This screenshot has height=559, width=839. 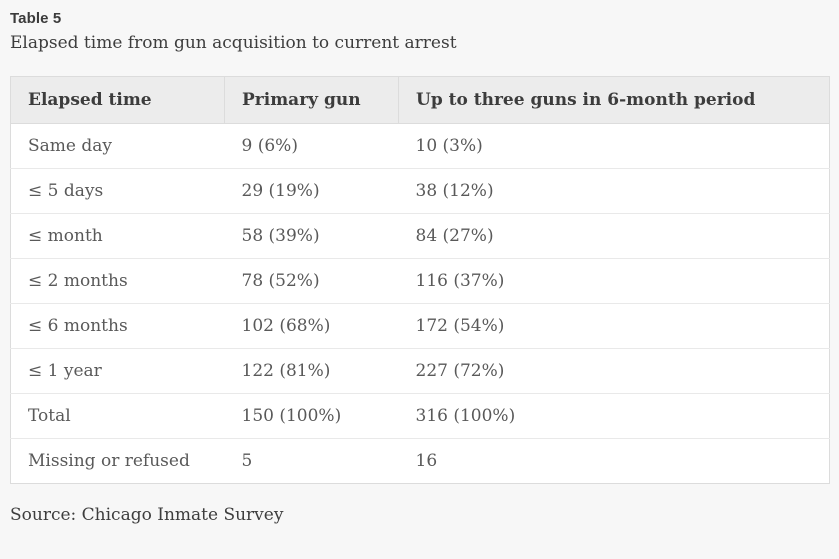 I want to click on table-row: Same day 9 (6%) 10 (3%), so click(x=420, y=146).